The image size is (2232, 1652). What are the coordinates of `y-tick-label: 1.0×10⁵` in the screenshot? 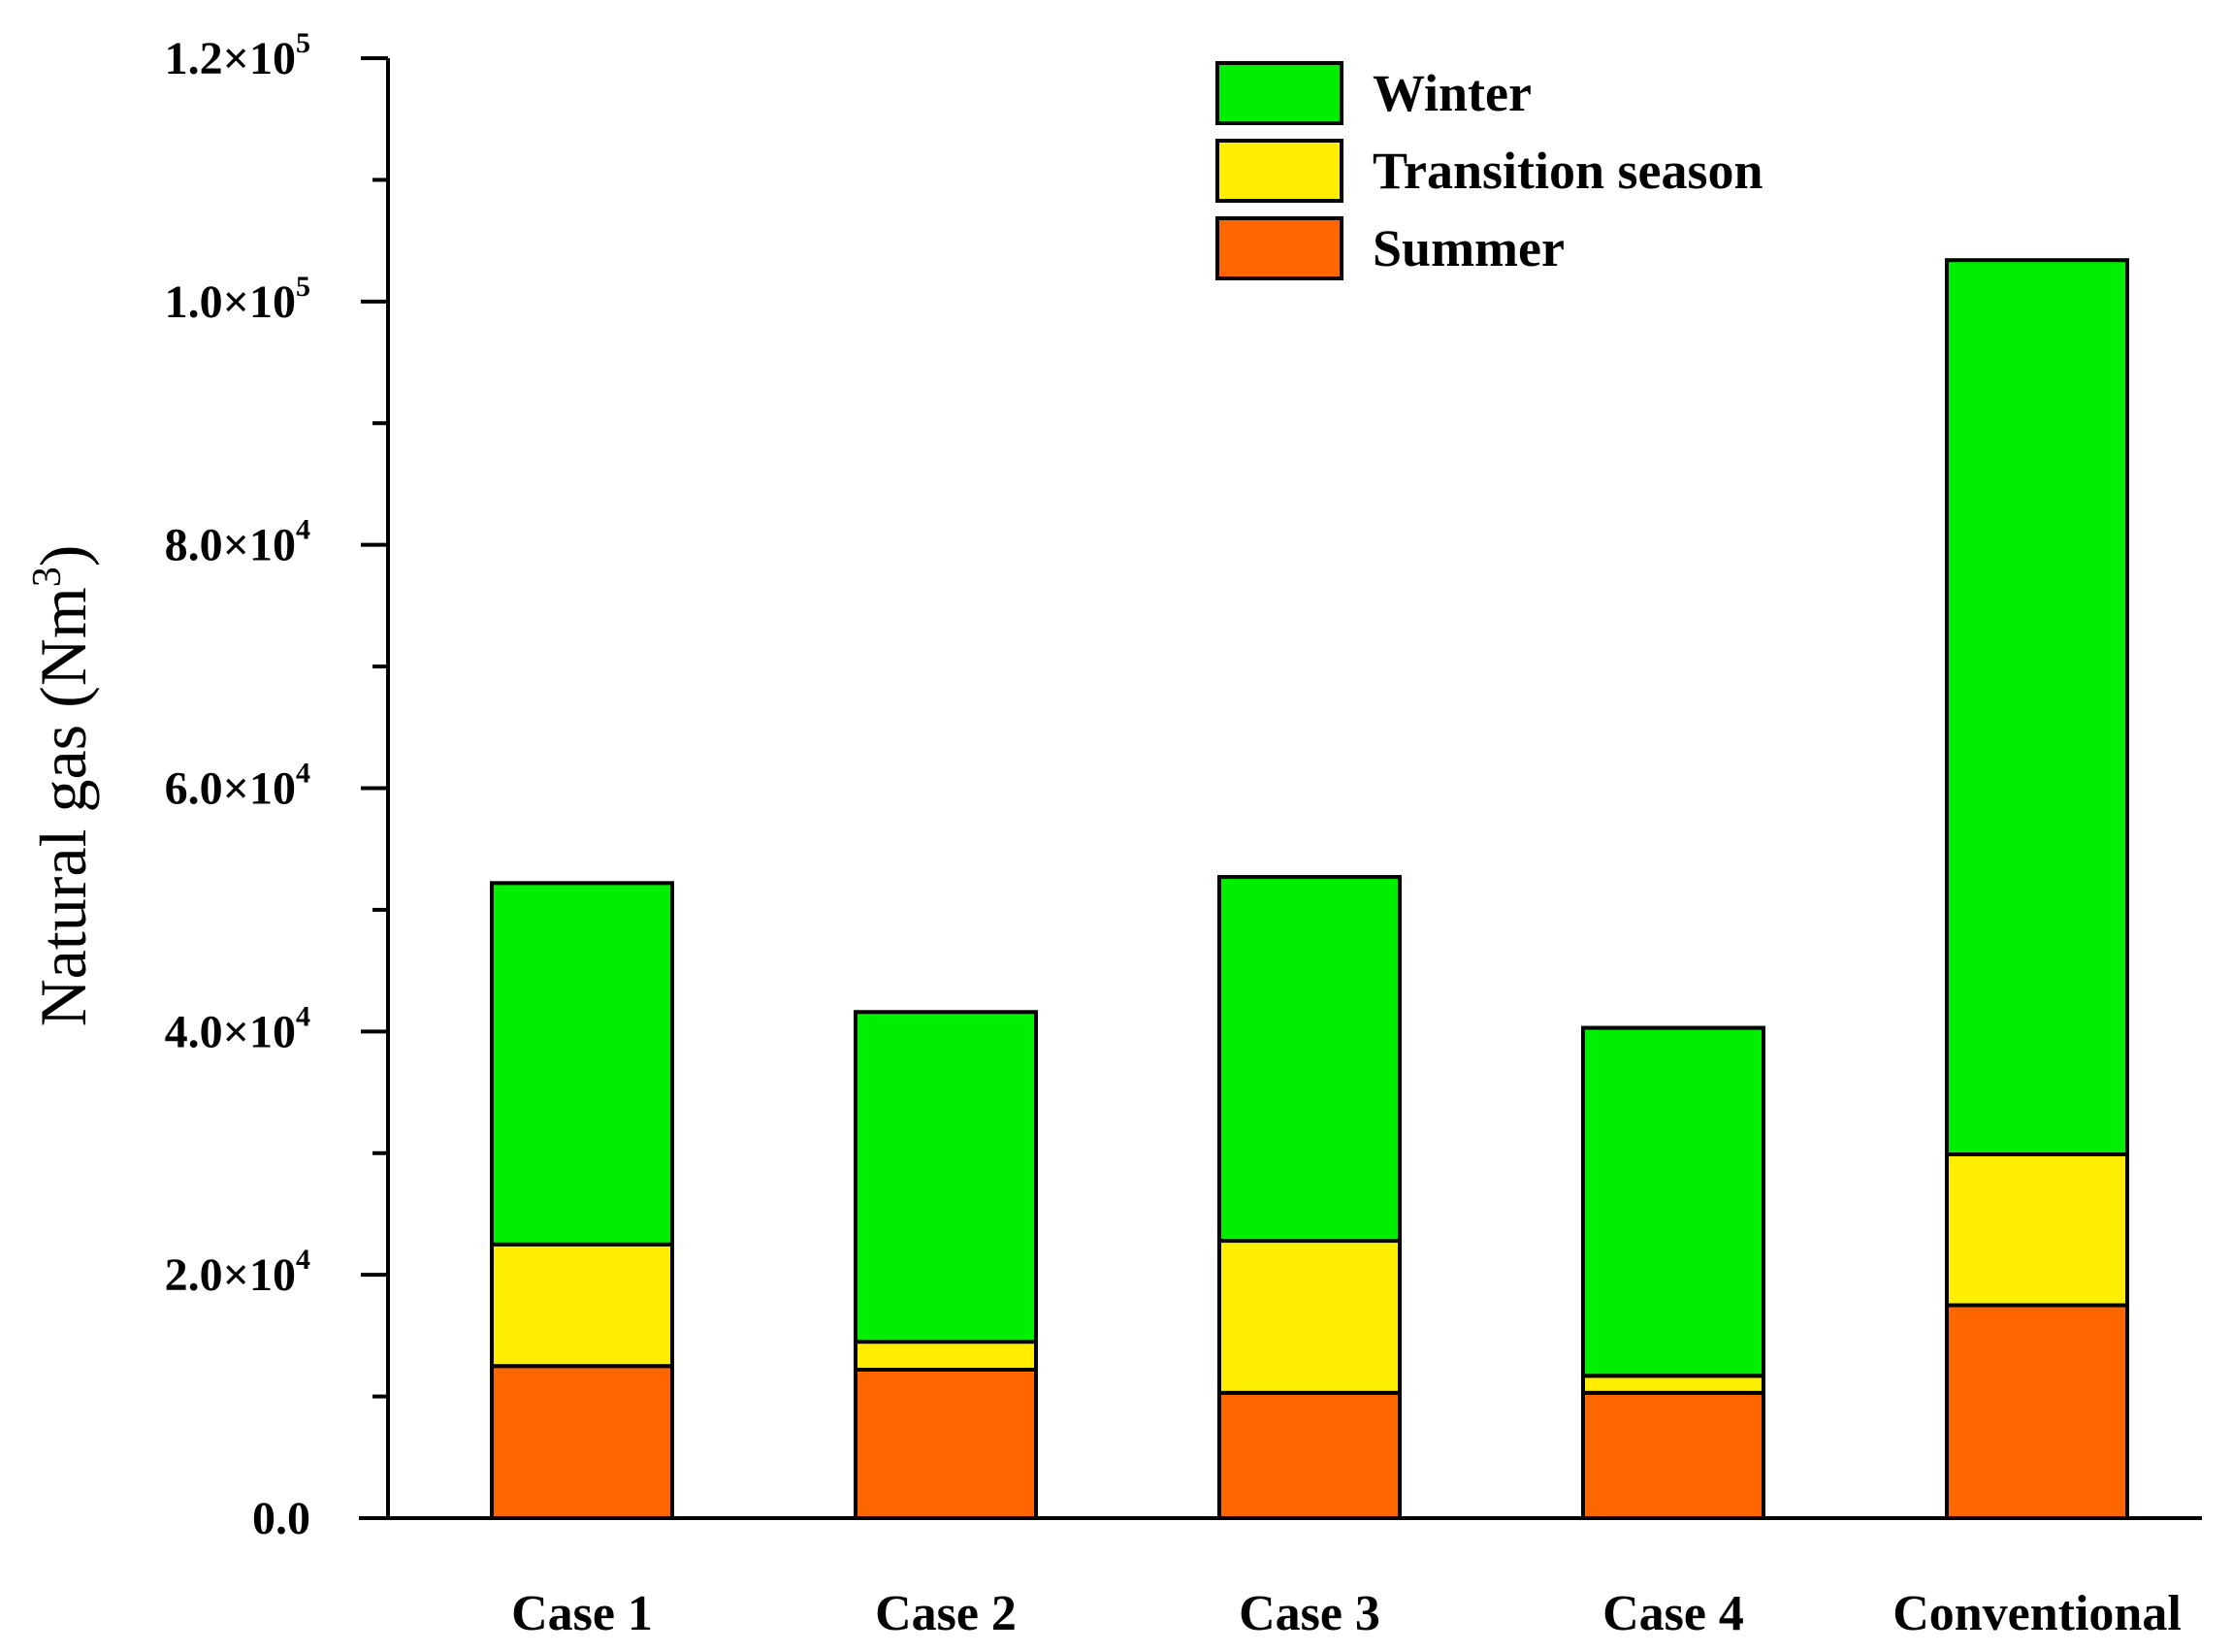 It's located at (238, 299).